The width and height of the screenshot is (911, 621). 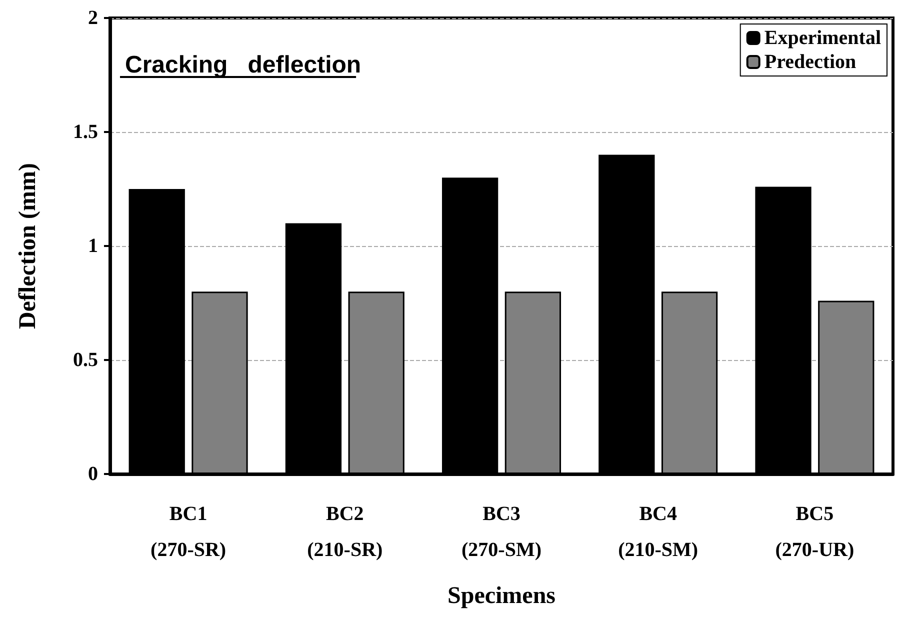 What do you see at coordinates (93, 246) in the screenshot?
I see `y-tick-label: 1` at bounding box center [93, 246].